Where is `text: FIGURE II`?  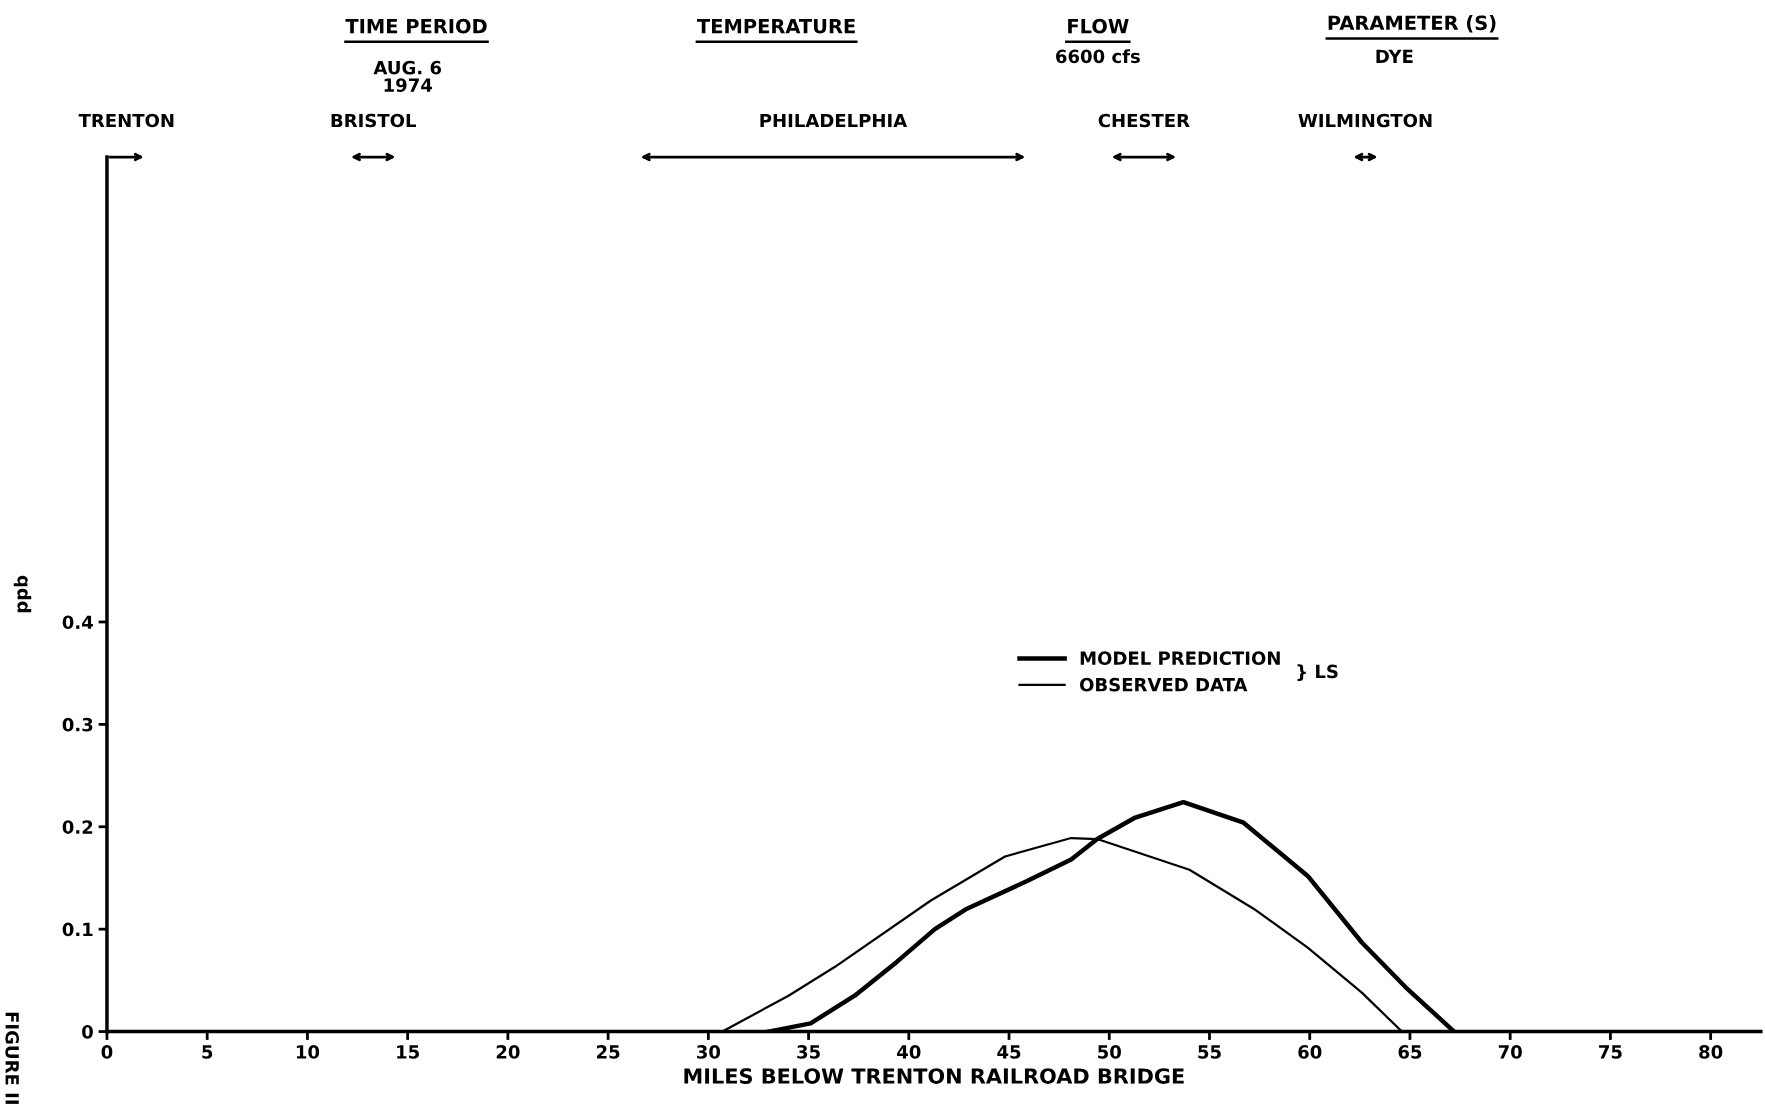
text: FIGURE II is located at coordinates (12, 1058).